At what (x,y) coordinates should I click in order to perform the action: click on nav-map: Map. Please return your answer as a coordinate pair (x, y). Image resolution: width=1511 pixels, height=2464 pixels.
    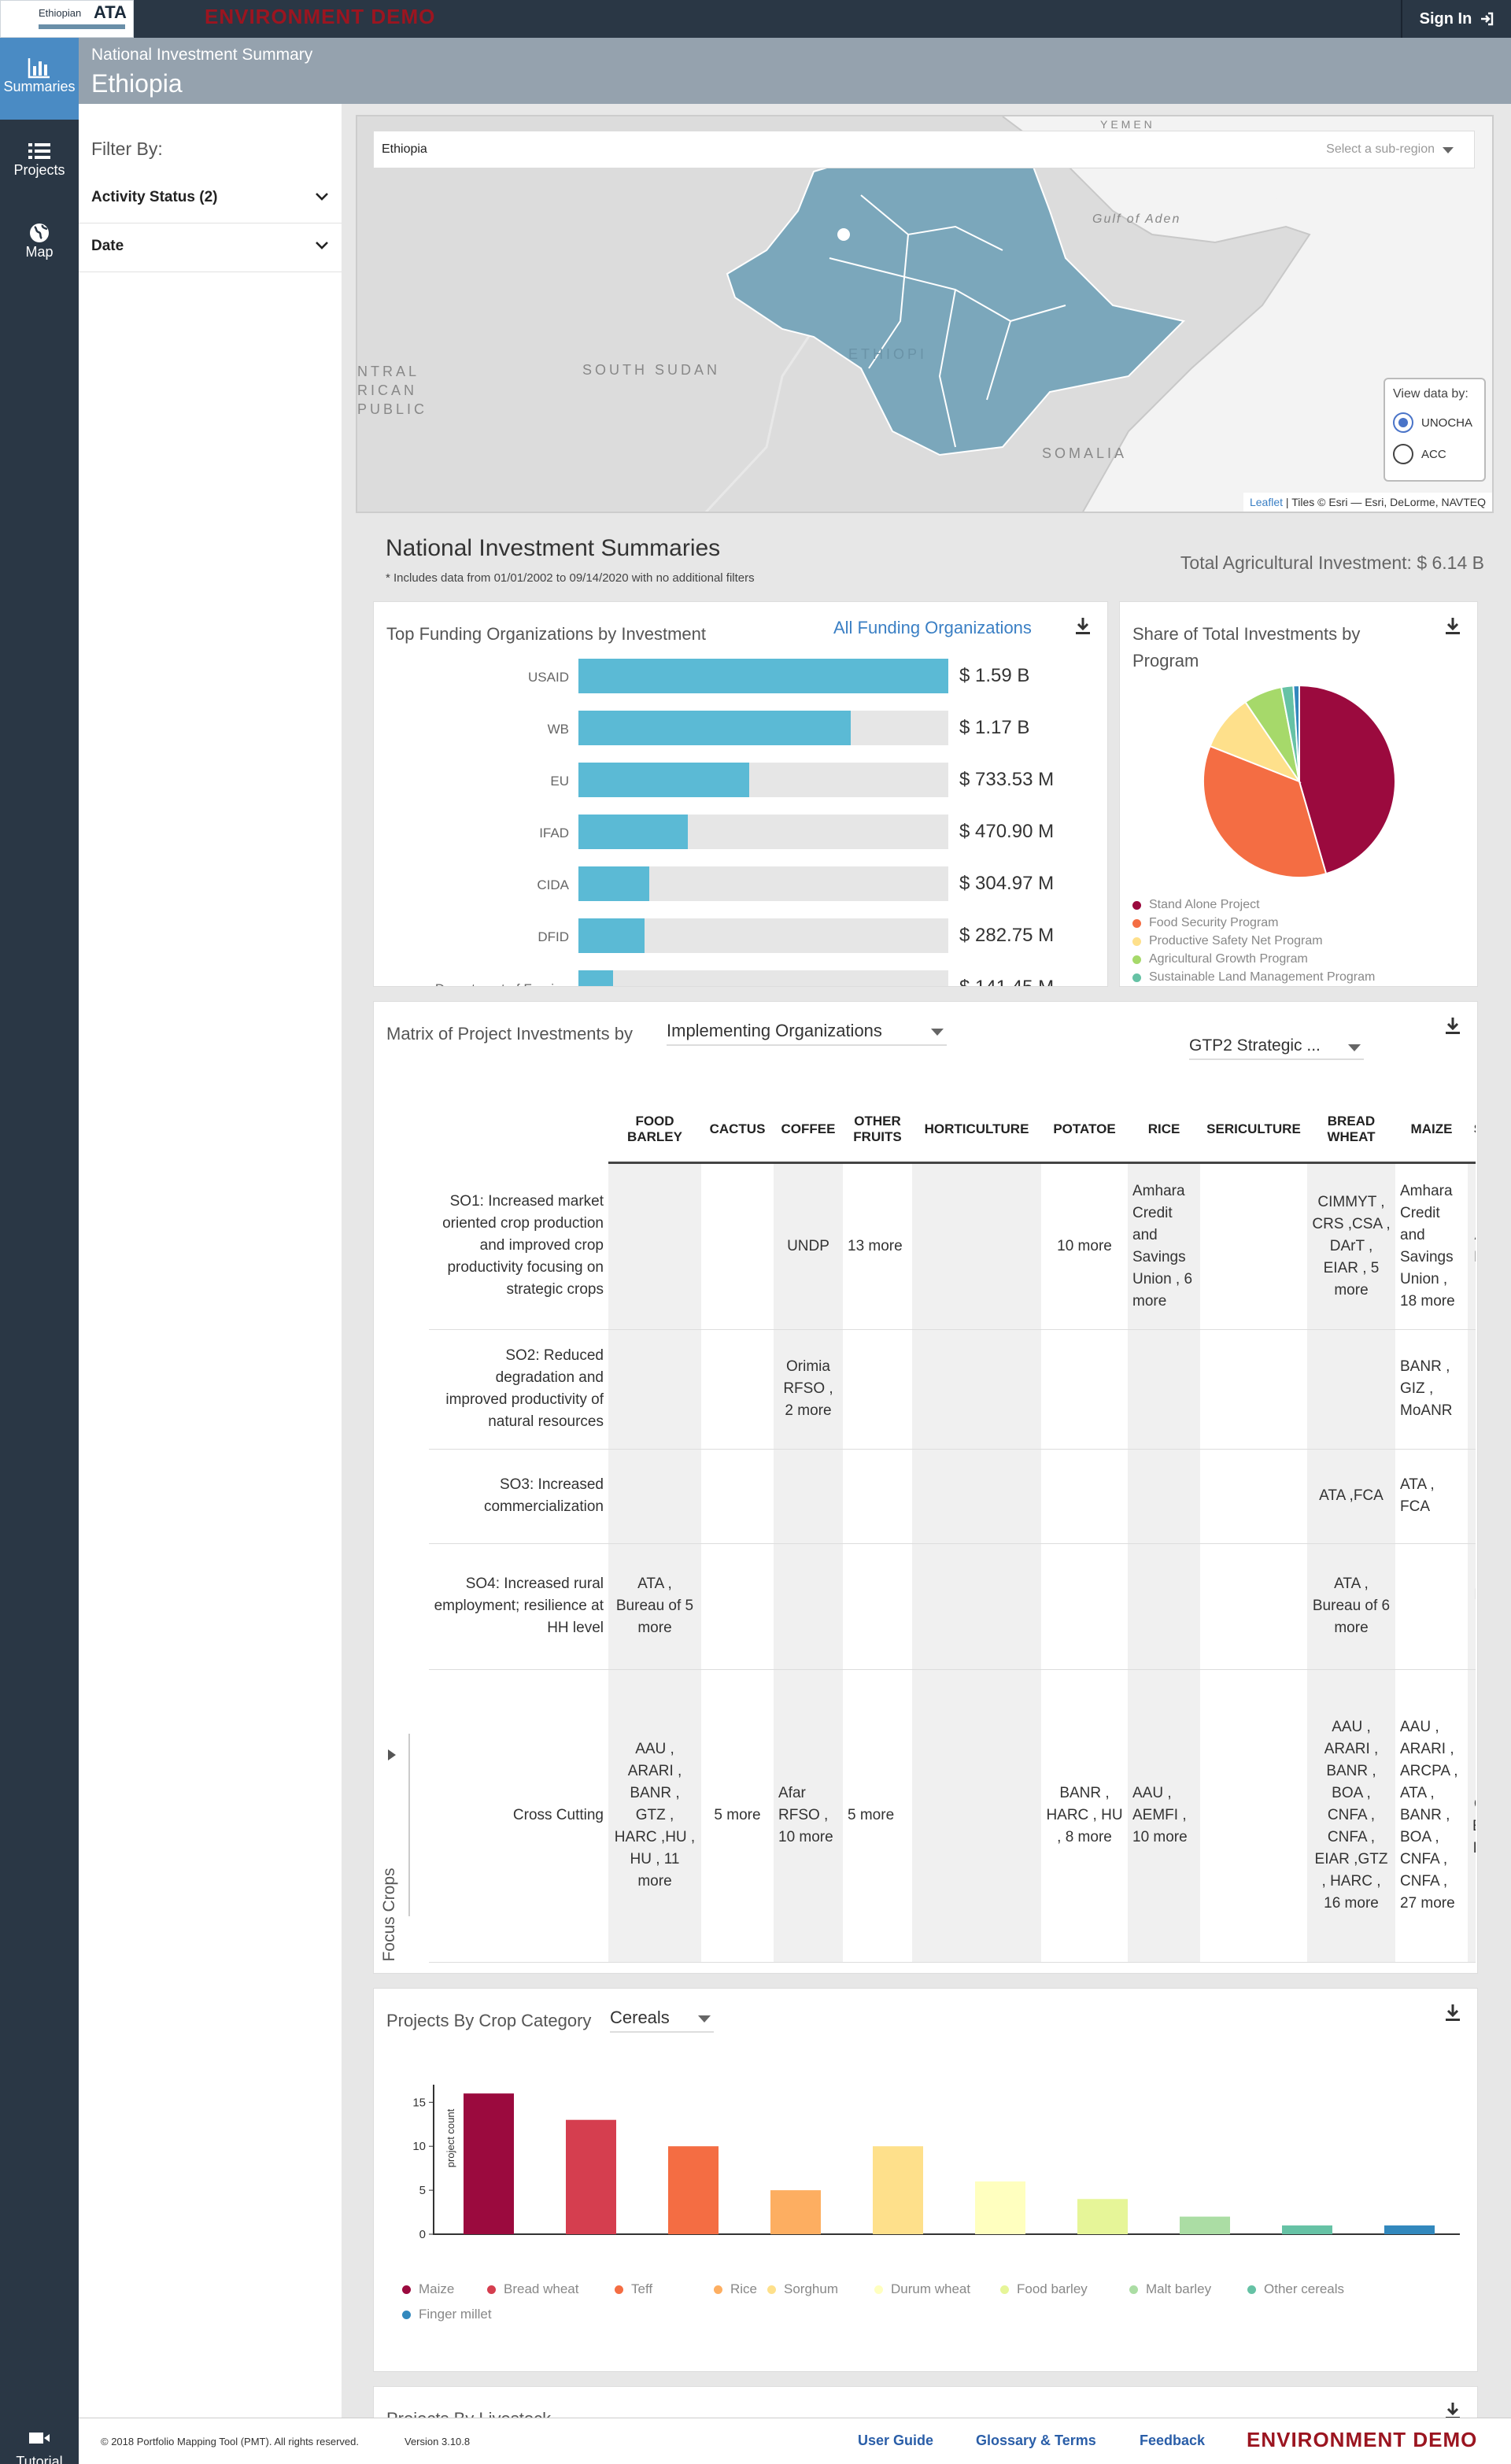
    Looking at the image, I should click on (39, 244).